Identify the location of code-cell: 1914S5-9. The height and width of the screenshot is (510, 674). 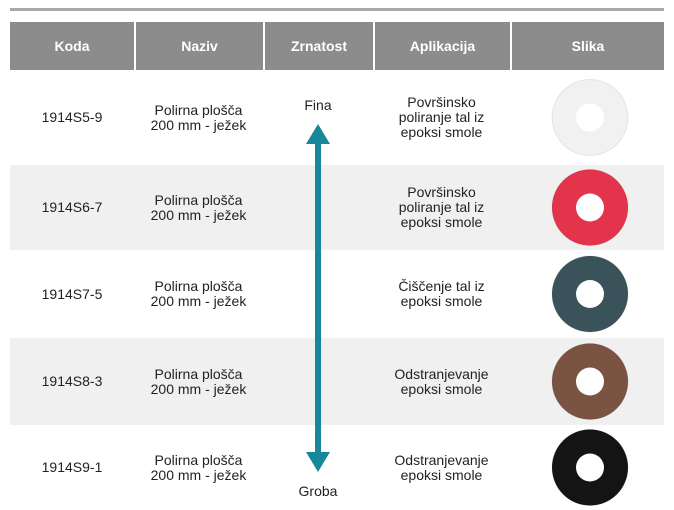
(72, 117).